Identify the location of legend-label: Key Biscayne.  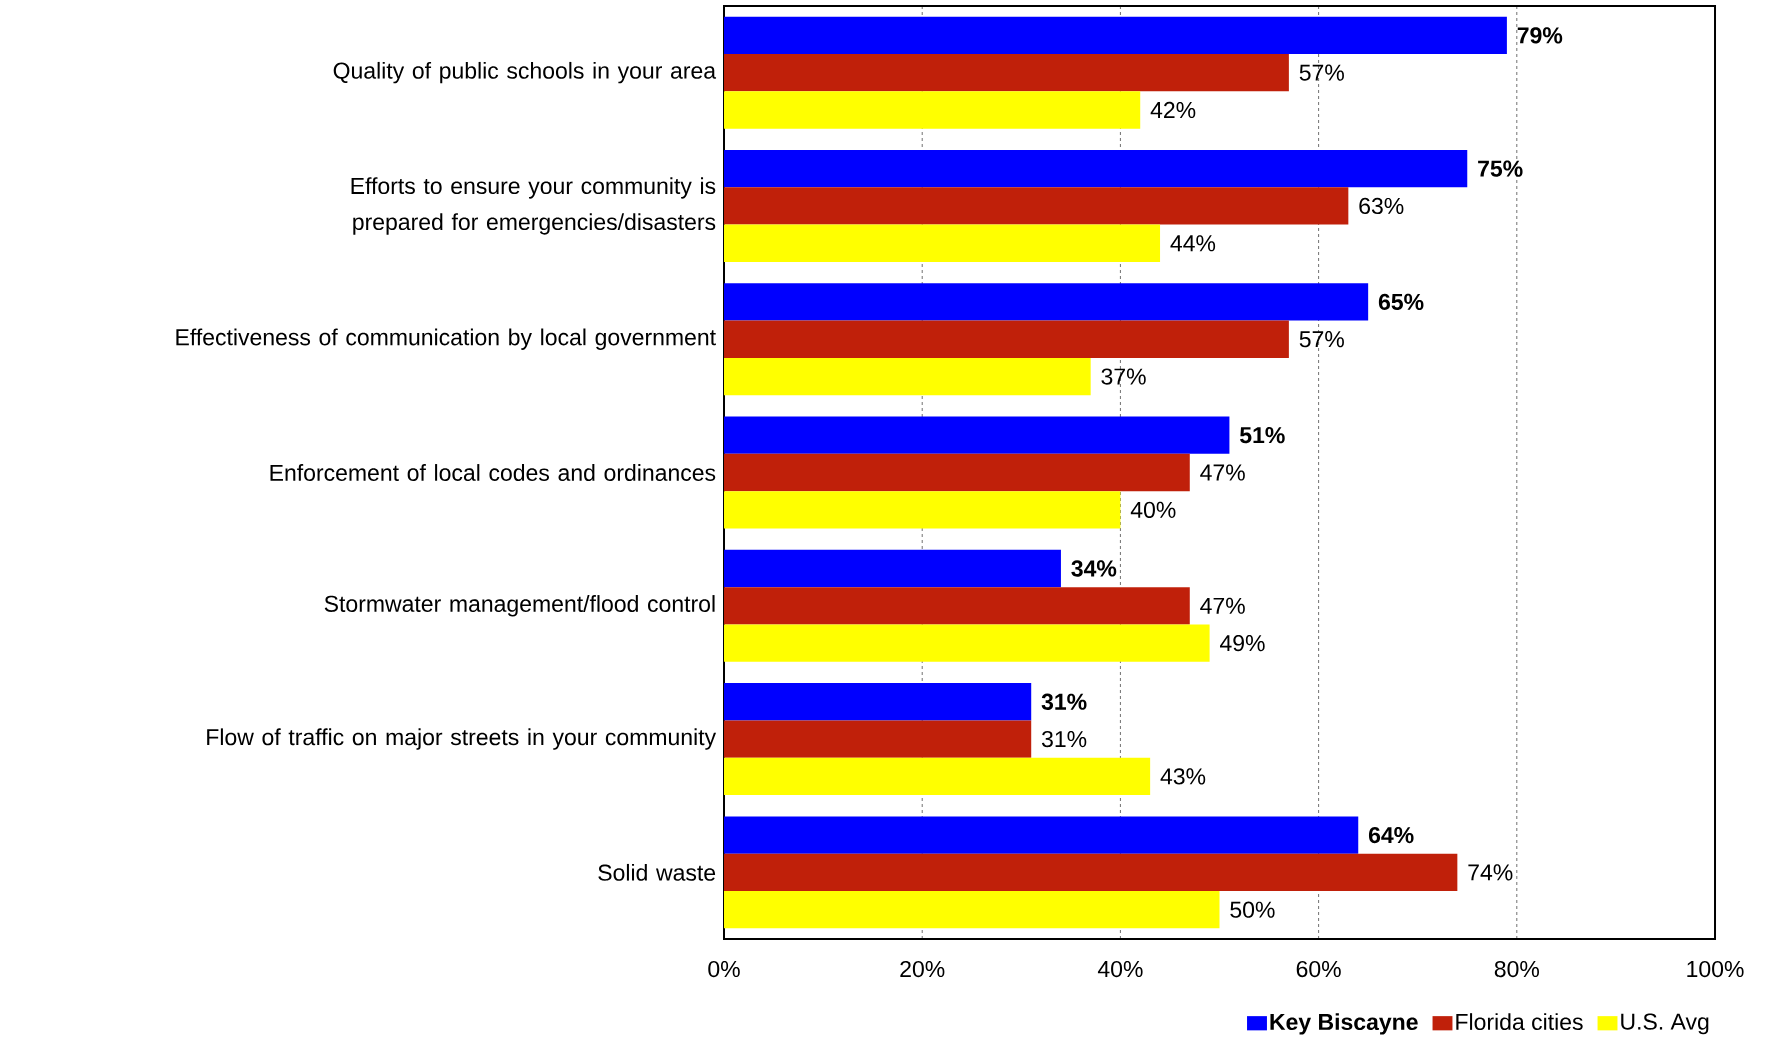
(1344, 1024).